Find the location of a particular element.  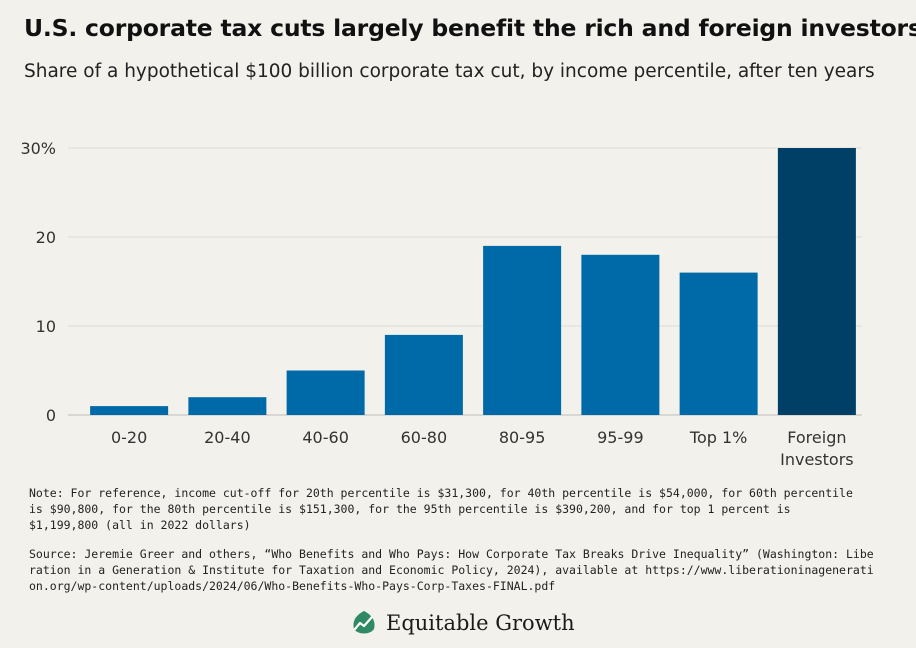

x-tick-label: 0-20 is located at coordinates (129, 437).